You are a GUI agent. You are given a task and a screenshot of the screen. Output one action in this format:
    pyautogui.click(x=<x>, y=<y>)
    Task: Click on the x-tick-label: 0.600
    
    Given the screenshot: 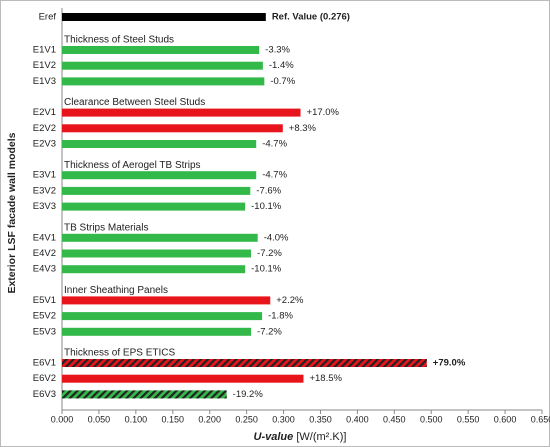 What is the action you would take?
    pyautogui.click(x=505, y=419)
    